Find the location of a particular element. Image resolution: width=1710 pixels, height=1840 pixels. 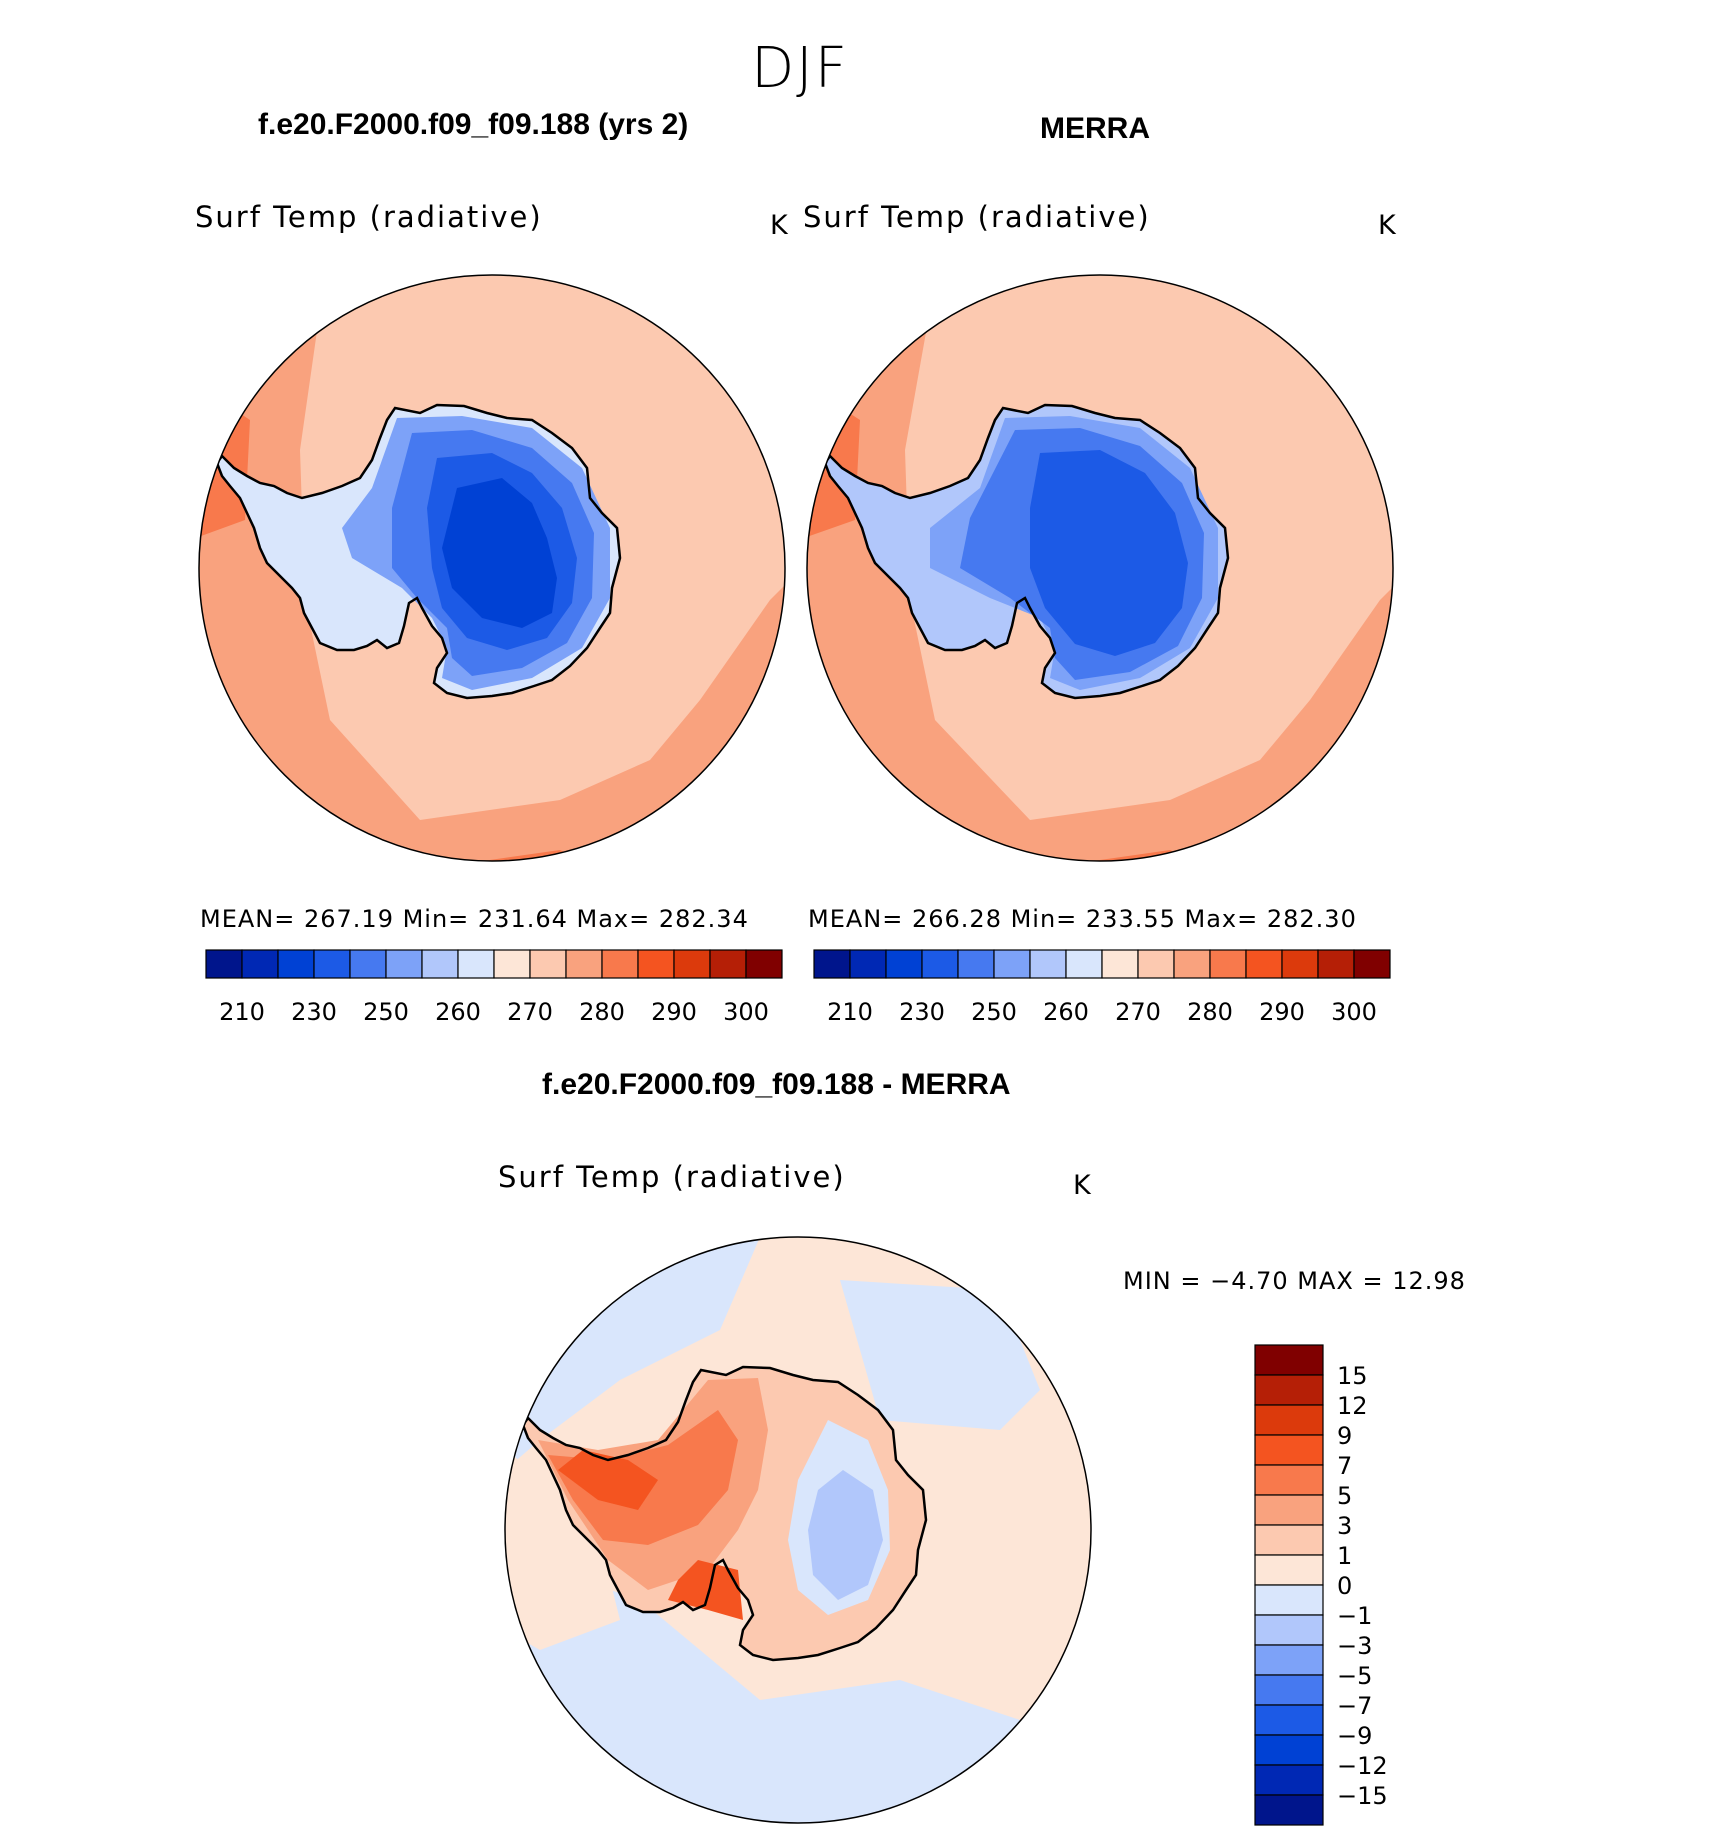

model-colorbar-tick-label: 300 is located at coordinates (746, 1012).